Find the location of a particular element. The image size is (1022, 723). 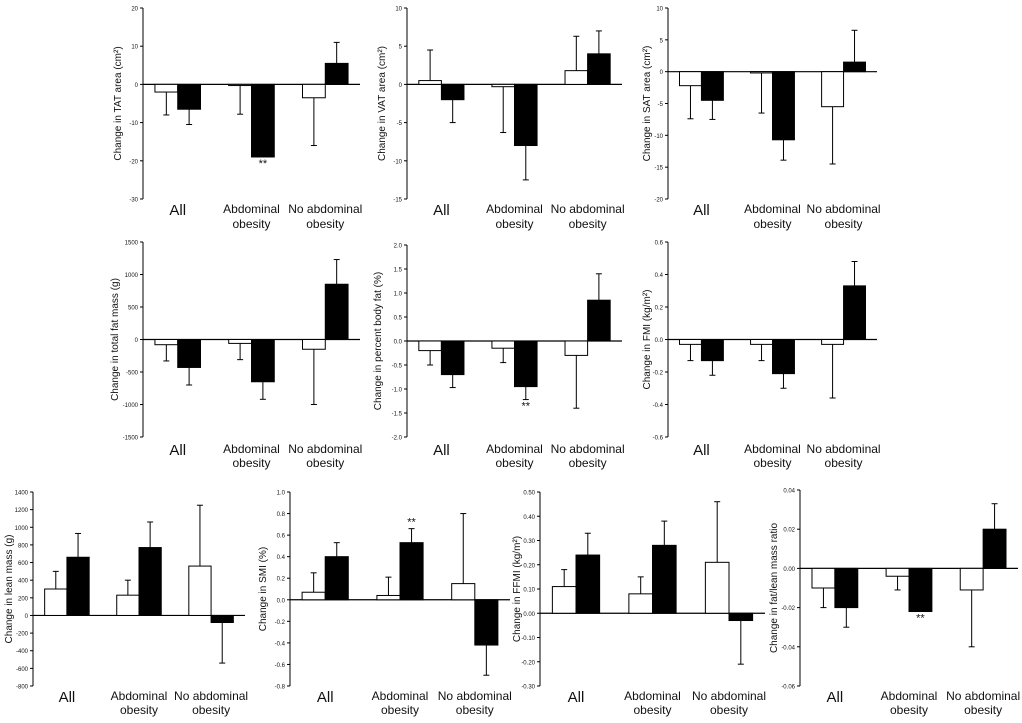

panel-6-y-tick-label-4: 0.2 is located at coordinates (659, 309).